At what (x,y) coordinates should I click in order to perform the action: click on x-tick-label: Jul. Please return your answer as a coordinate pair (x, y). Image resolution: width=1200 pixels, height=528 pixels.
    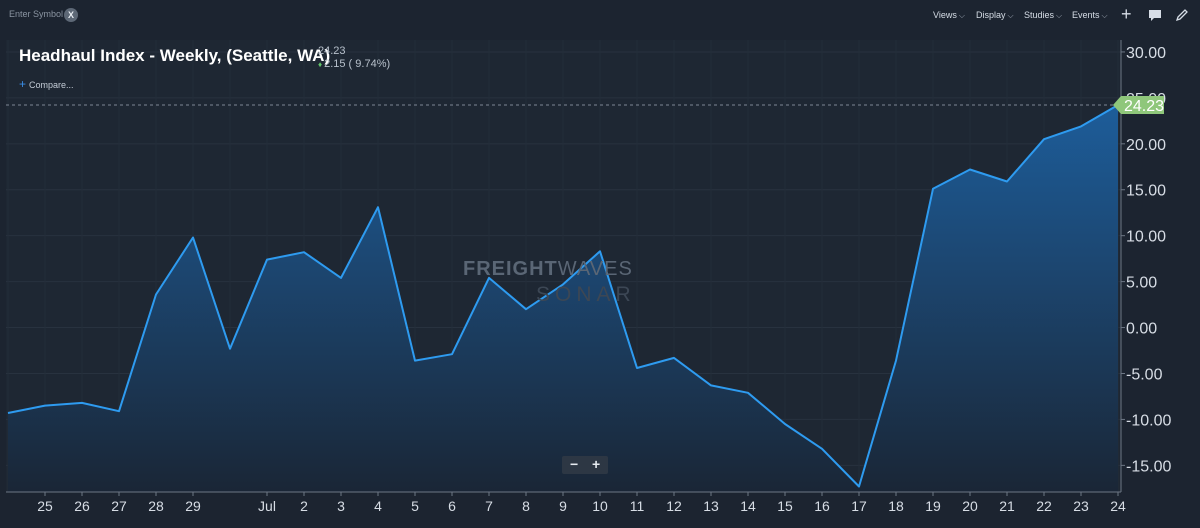
    Looking at the image, I should click on (267, 506).